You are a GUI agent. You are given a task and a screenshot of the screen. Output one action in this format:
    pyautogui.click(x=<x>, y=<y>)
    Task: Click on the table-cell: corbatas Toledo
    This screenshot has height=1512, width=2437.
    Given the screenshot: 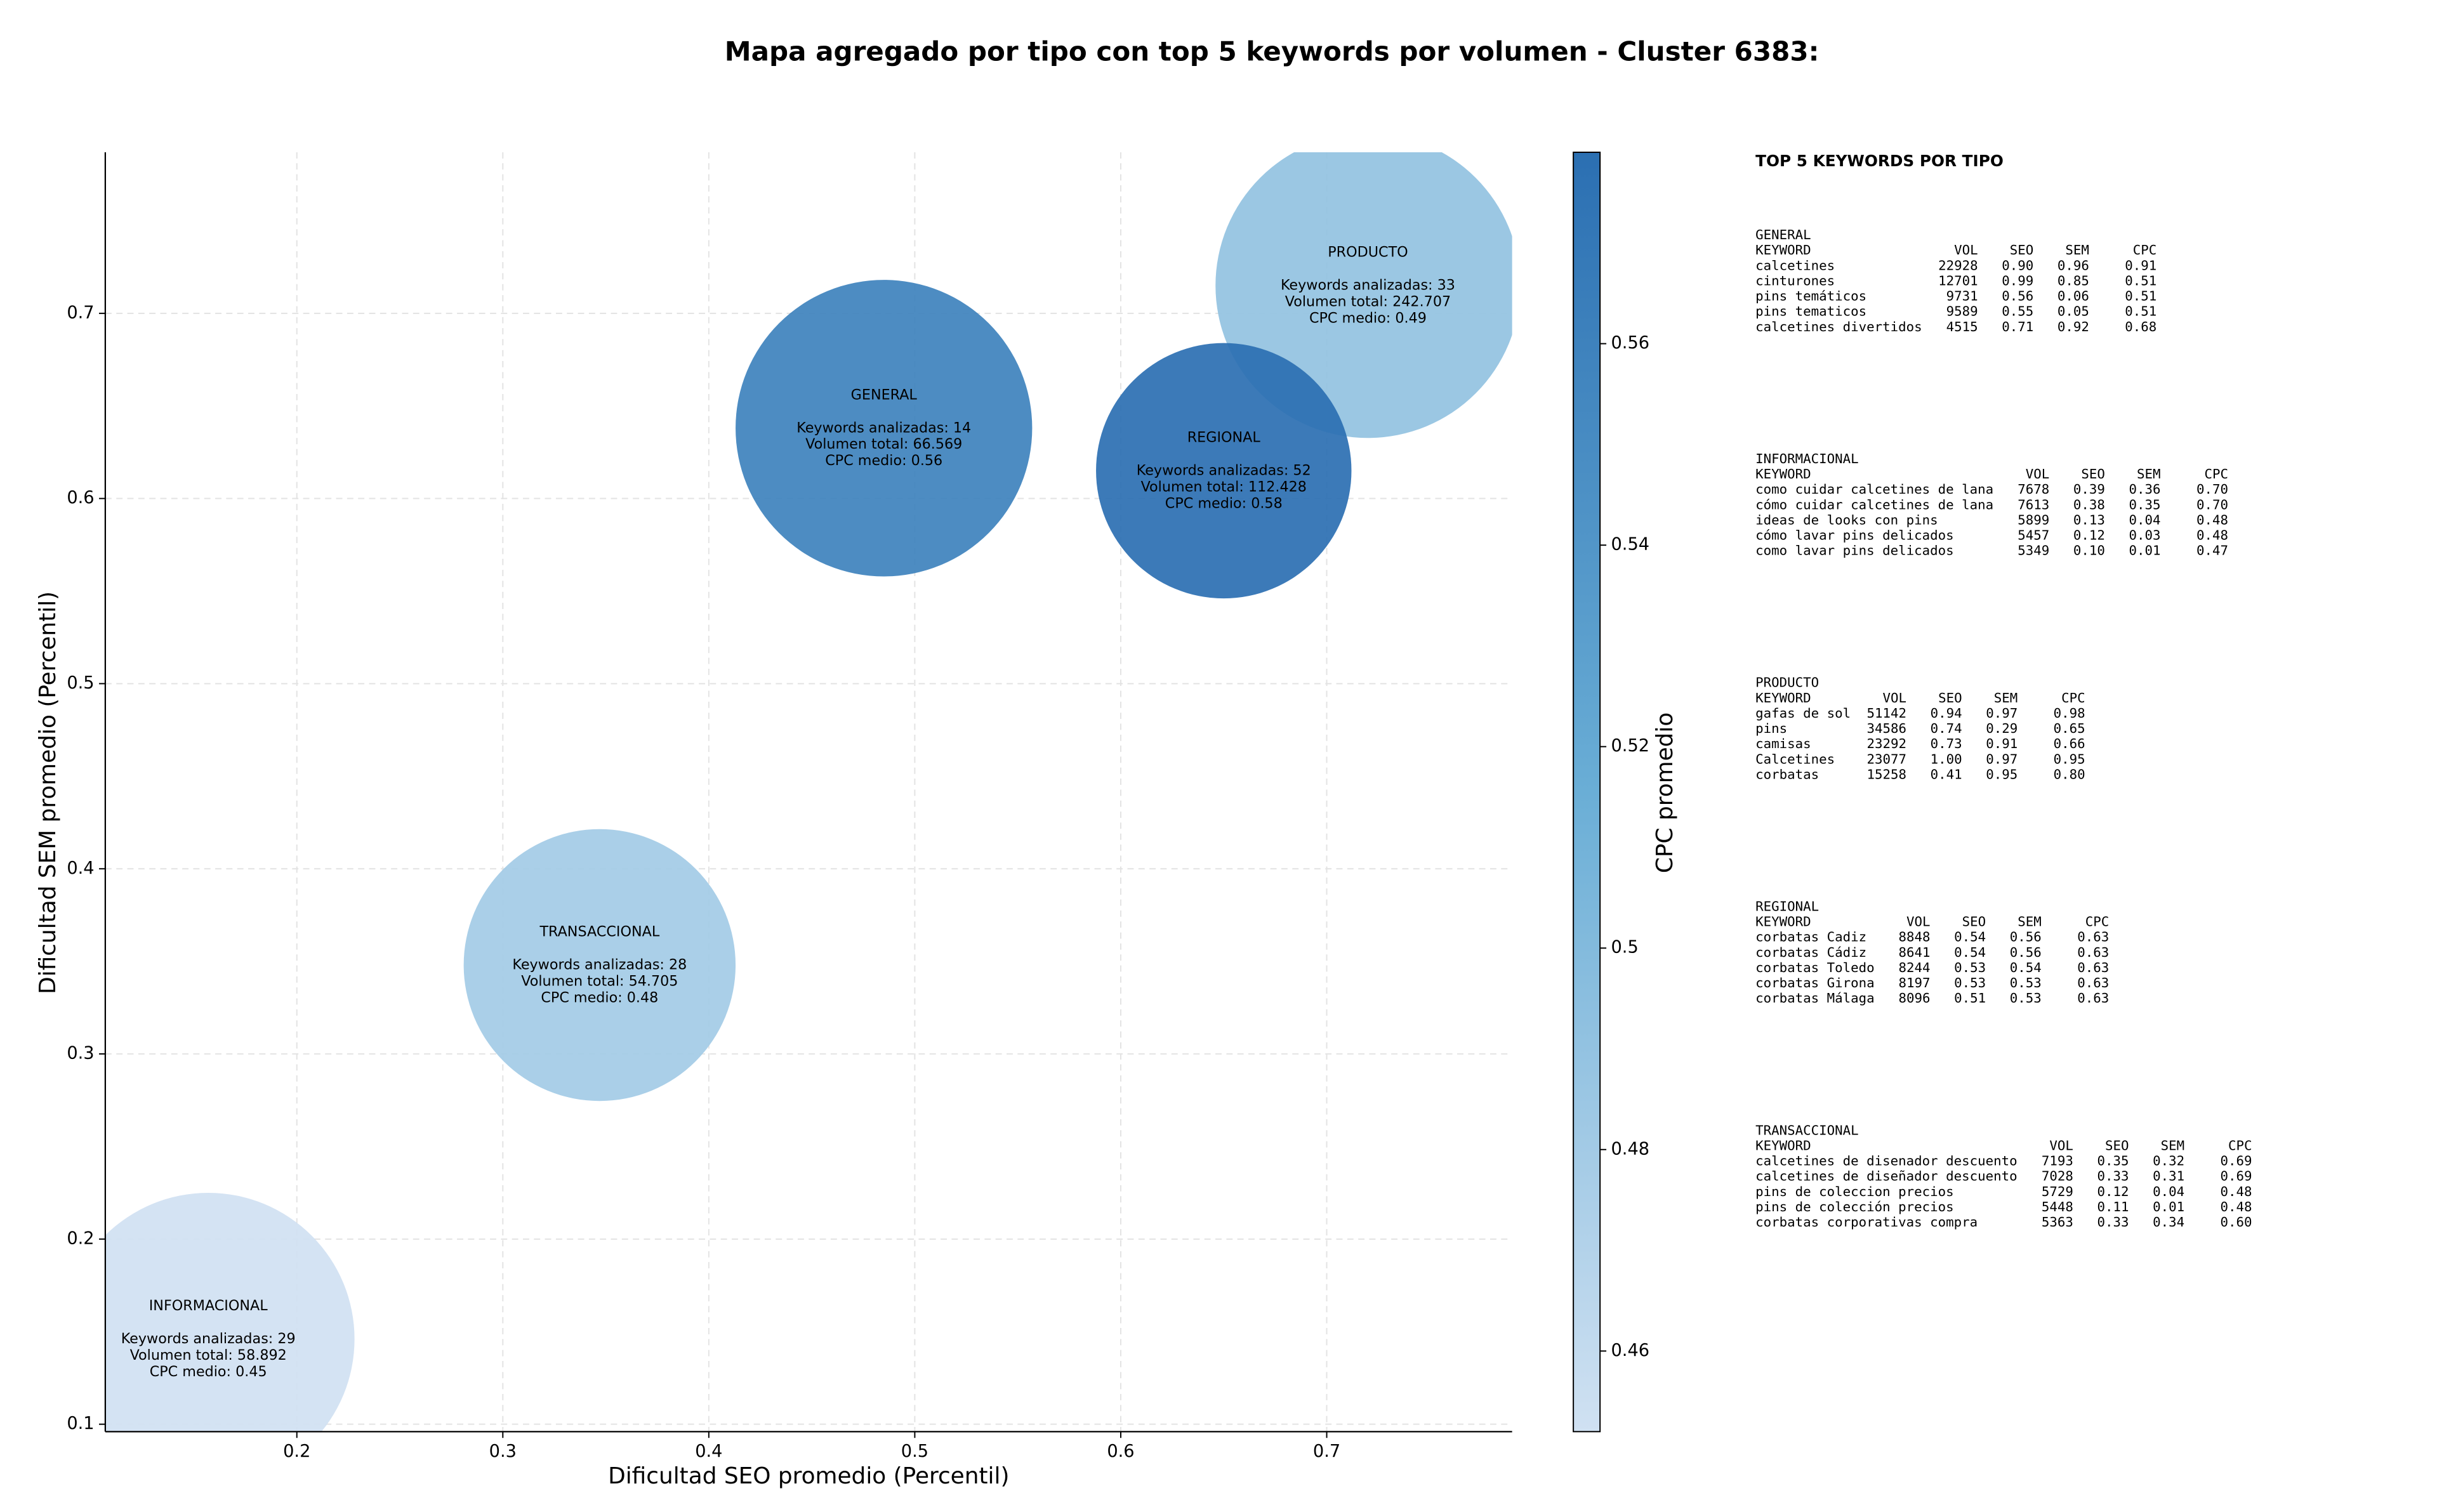 What is the action you would take?
    pyautogui.click(x=1815, y=968)
    